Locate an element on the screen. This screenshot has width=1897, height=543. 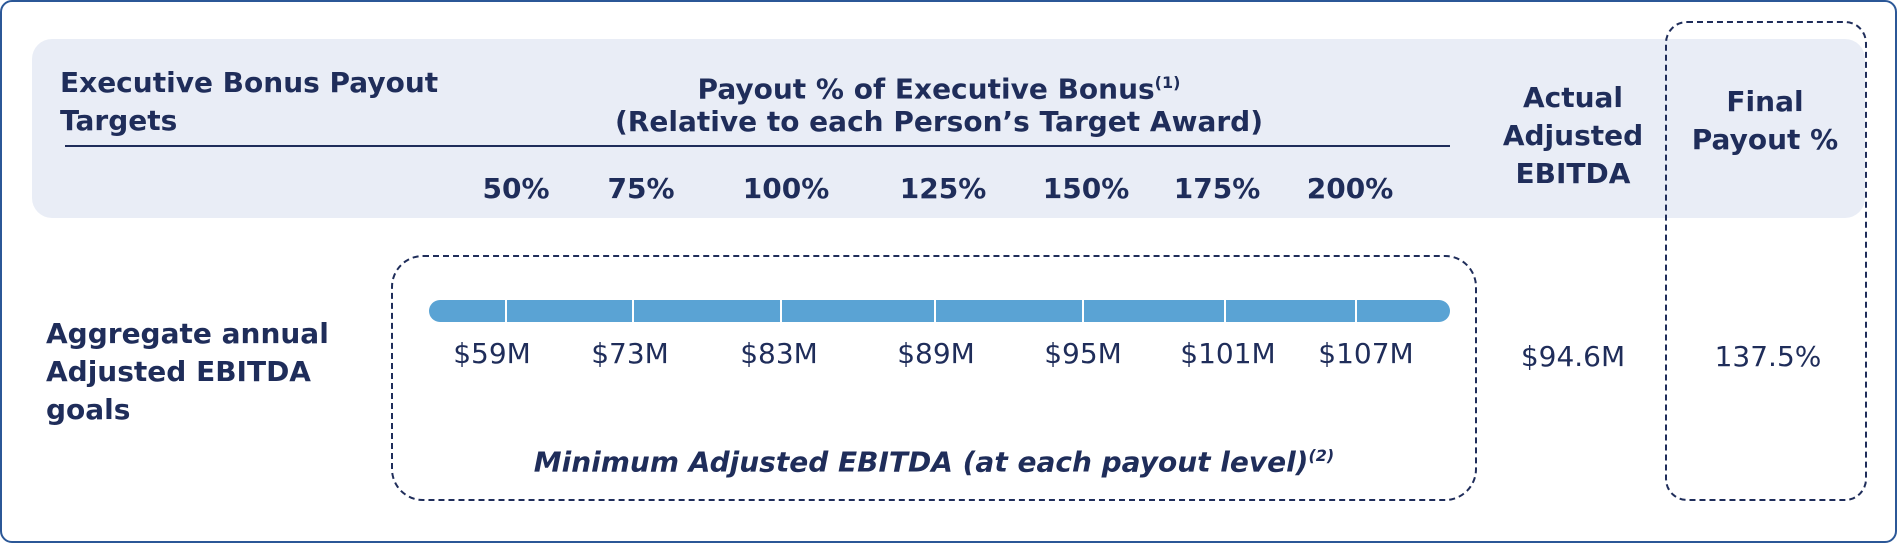
payout-level: 200% is located at coordinates (1350, 188).